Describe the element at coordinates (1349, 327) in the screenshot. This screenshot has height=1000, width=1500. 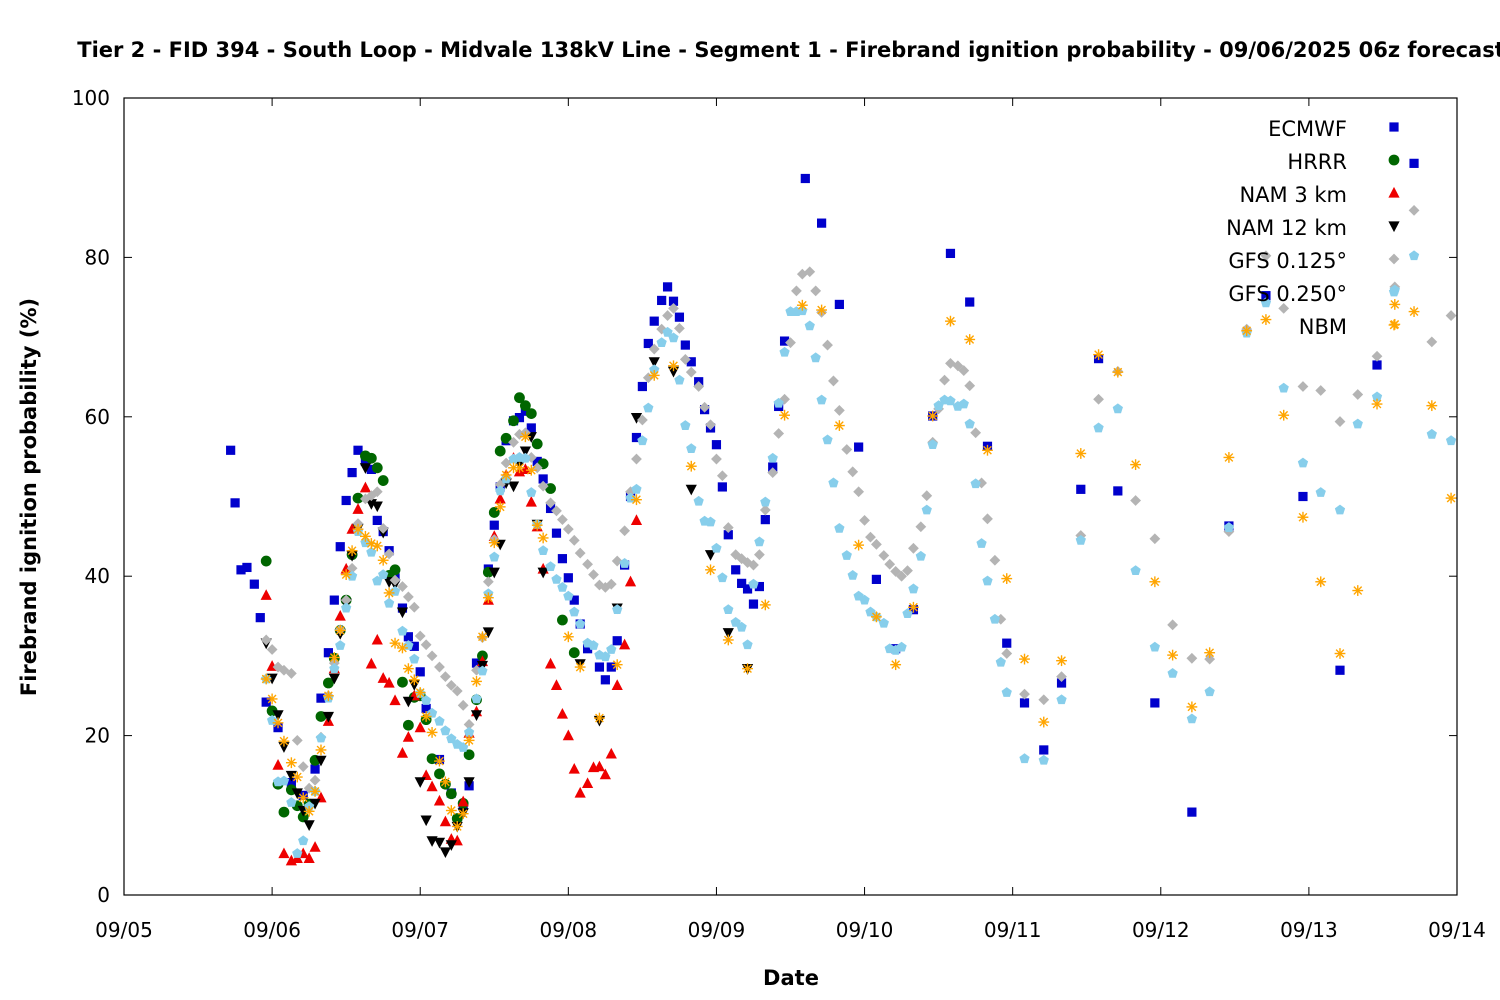
I see `legend-entry: NBM` at that location.